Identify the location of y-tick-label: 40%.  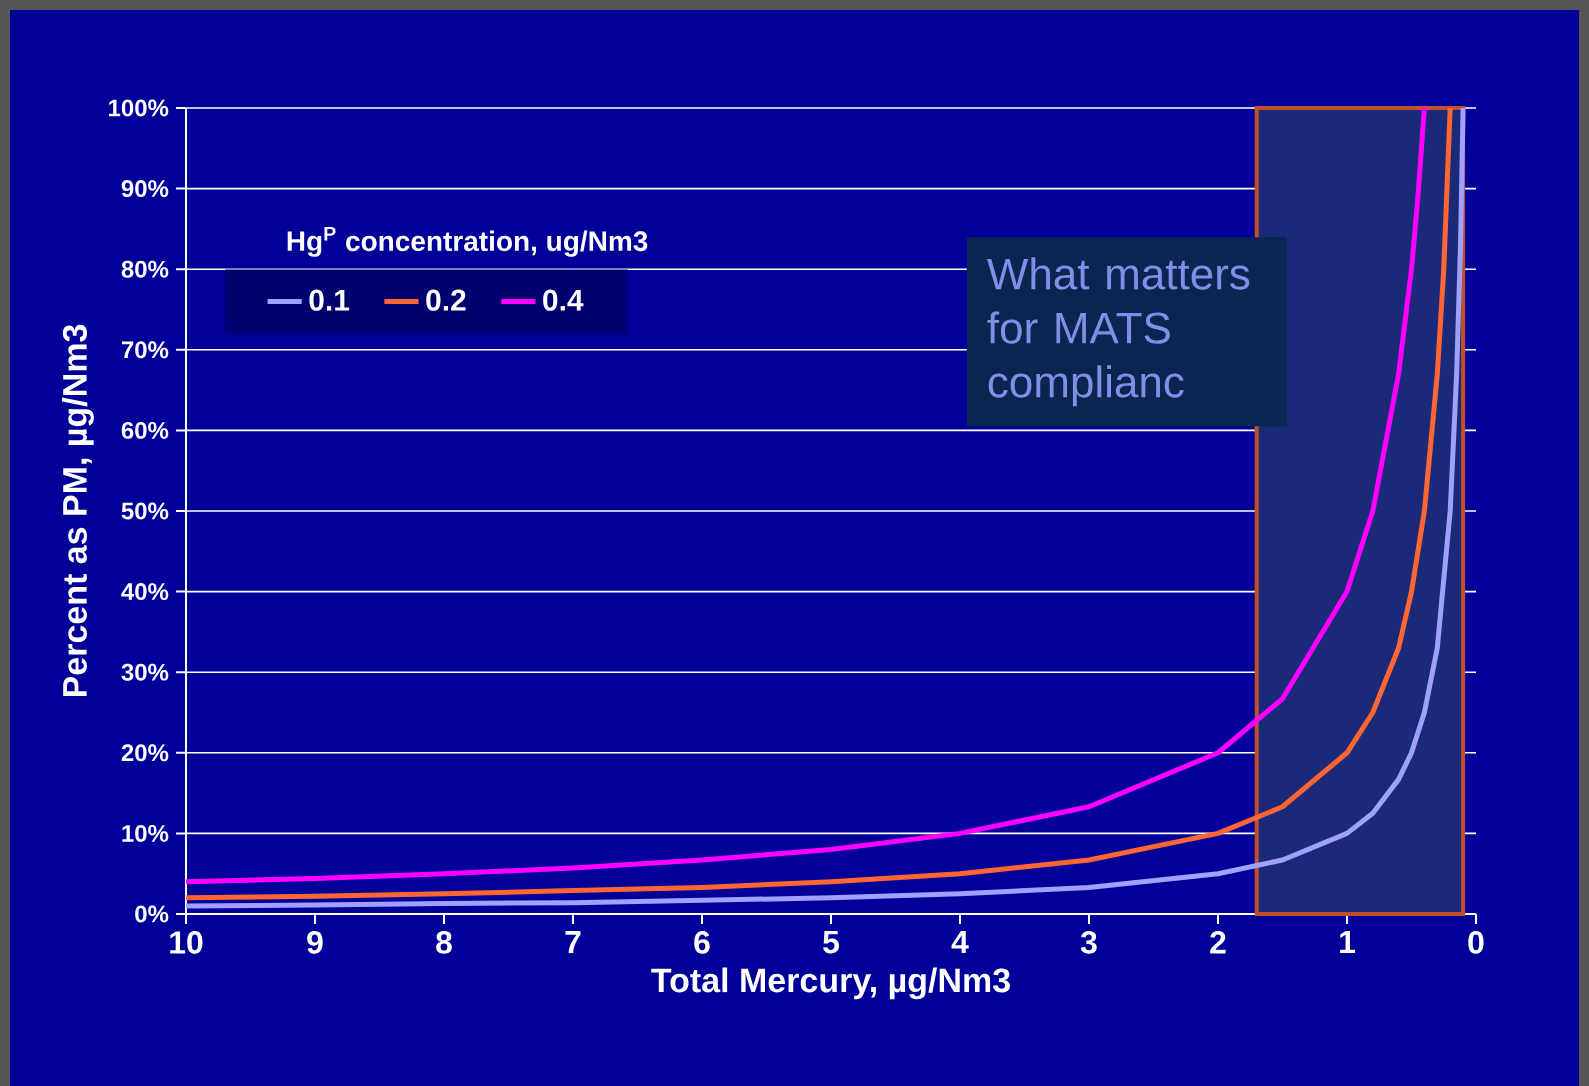
(145, 592).